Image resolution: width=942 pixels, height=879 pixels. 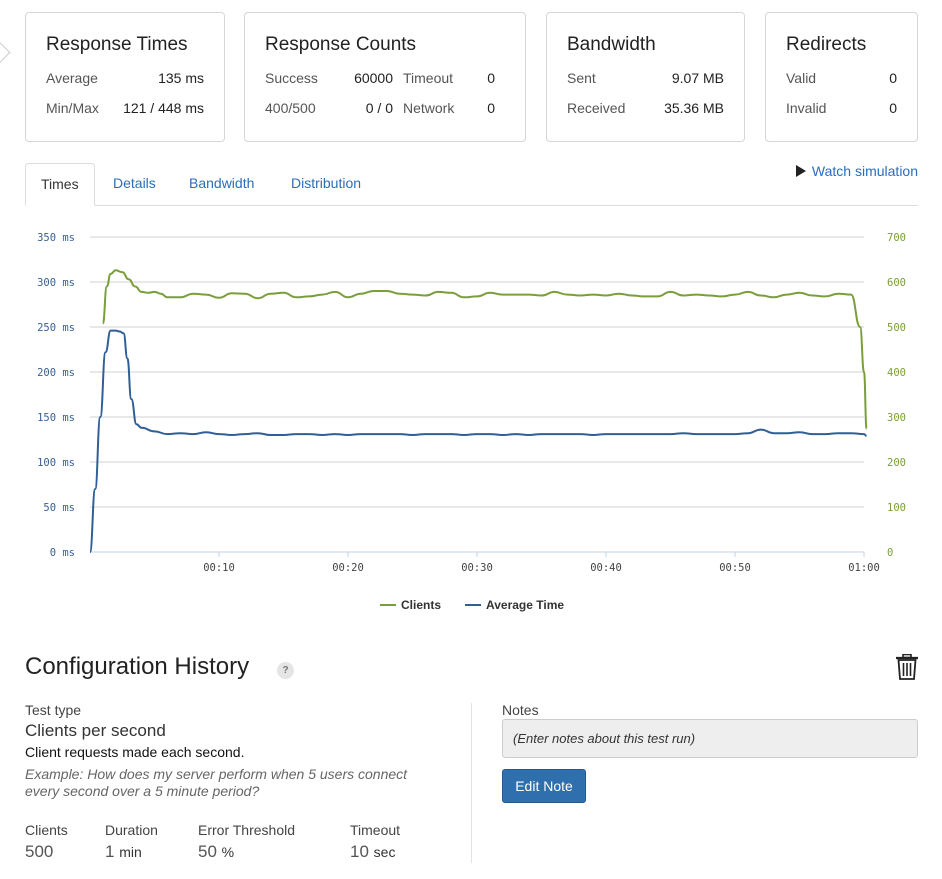 I want to click on result-tabs: Times Details Bandwidth Distribution, so click(x=471, y=184).